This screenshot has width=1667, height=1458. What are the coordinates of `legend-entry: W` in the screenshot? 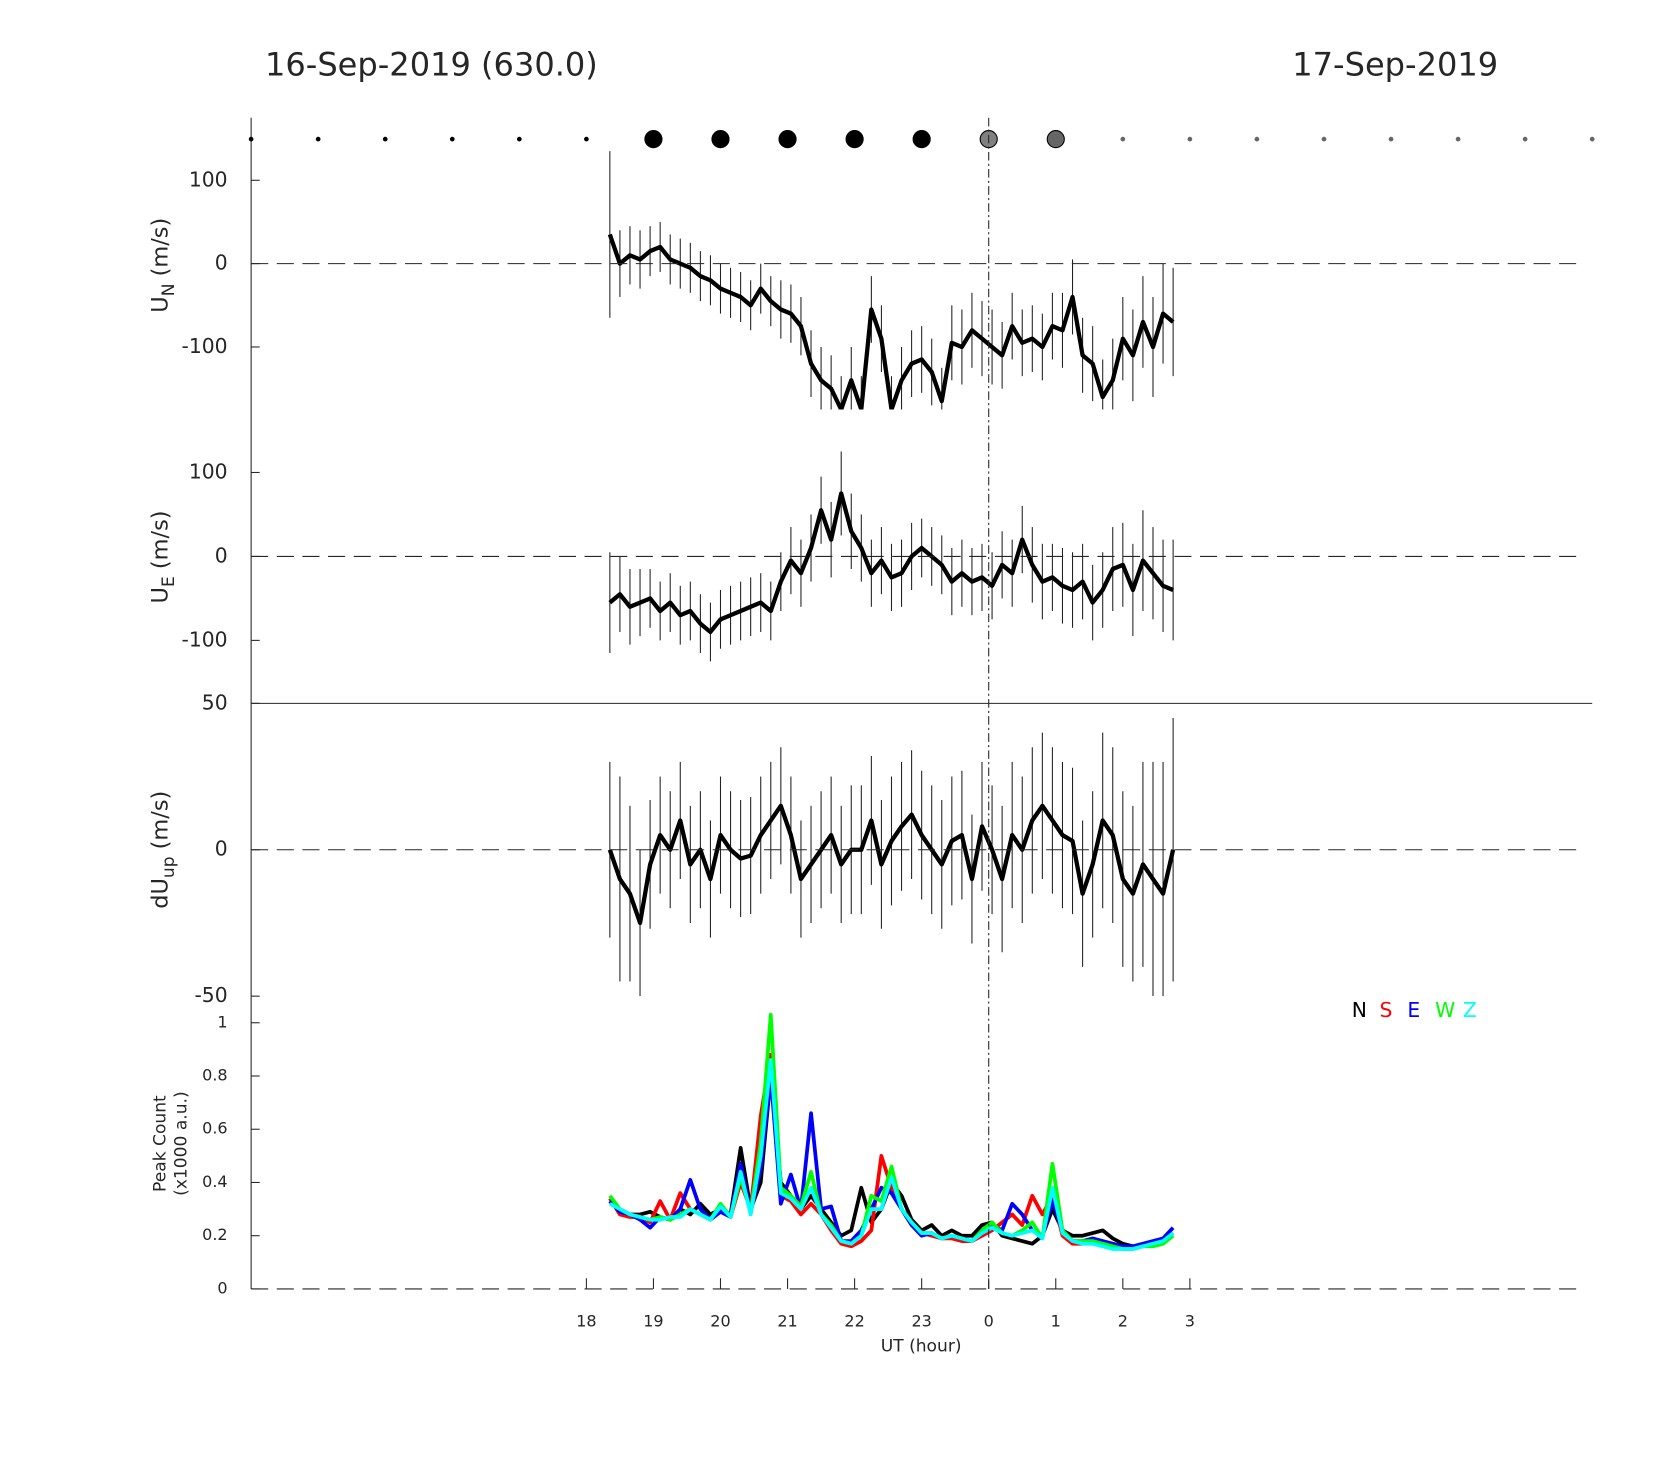 It's located at (1445, 1010).